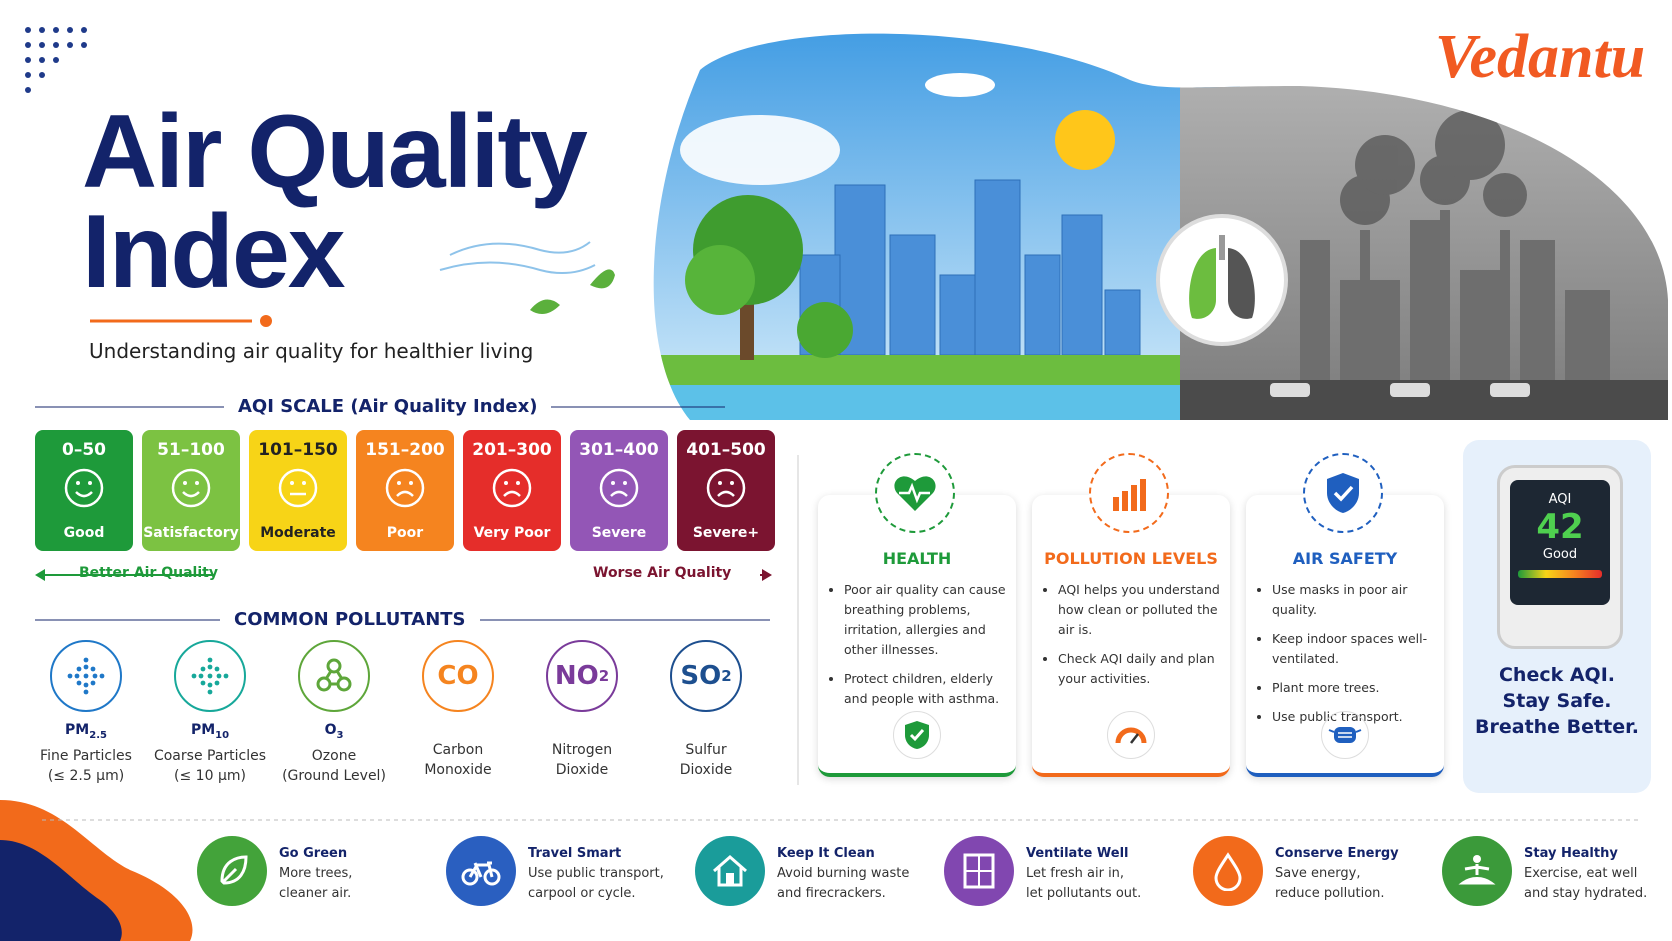 This screenshot has width=1672, height=941. Describe the element at coordinates (1557, 701) in the screenshot. I see `tagline-line: Stay Safe.` at that location.